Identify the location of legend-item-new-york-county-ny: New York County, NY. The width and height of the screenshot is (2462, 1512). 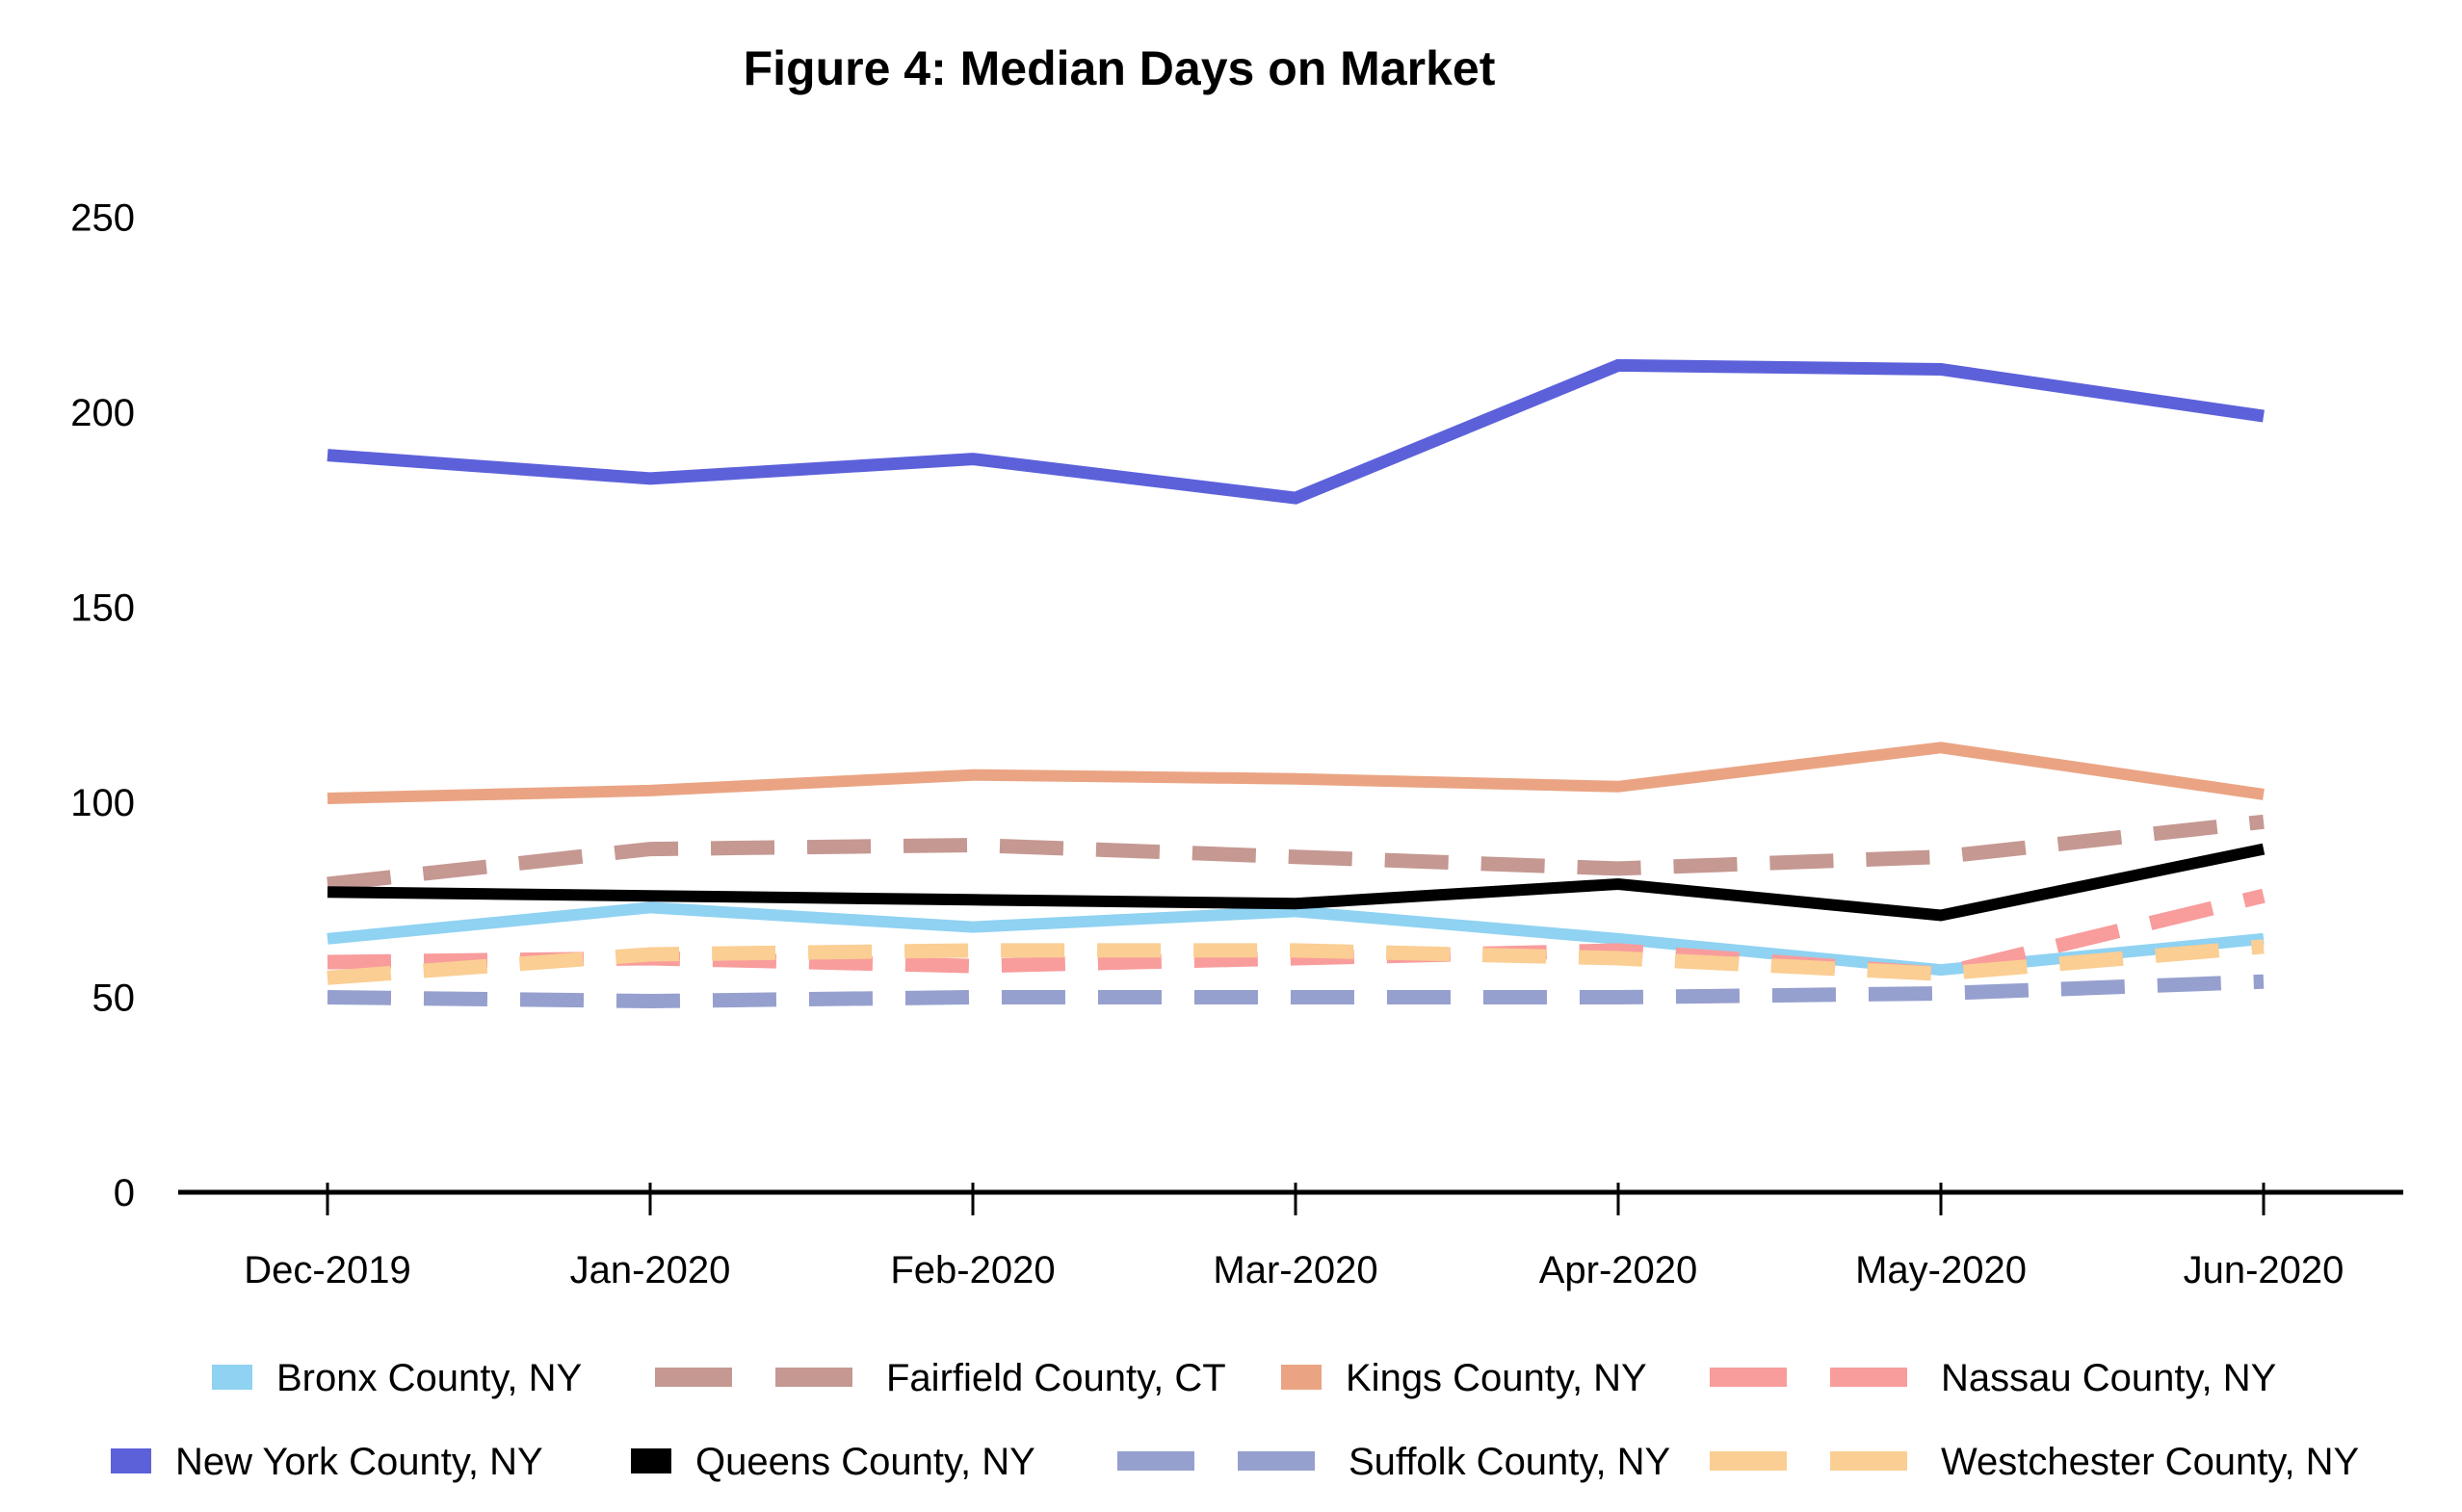
(327, 1462).